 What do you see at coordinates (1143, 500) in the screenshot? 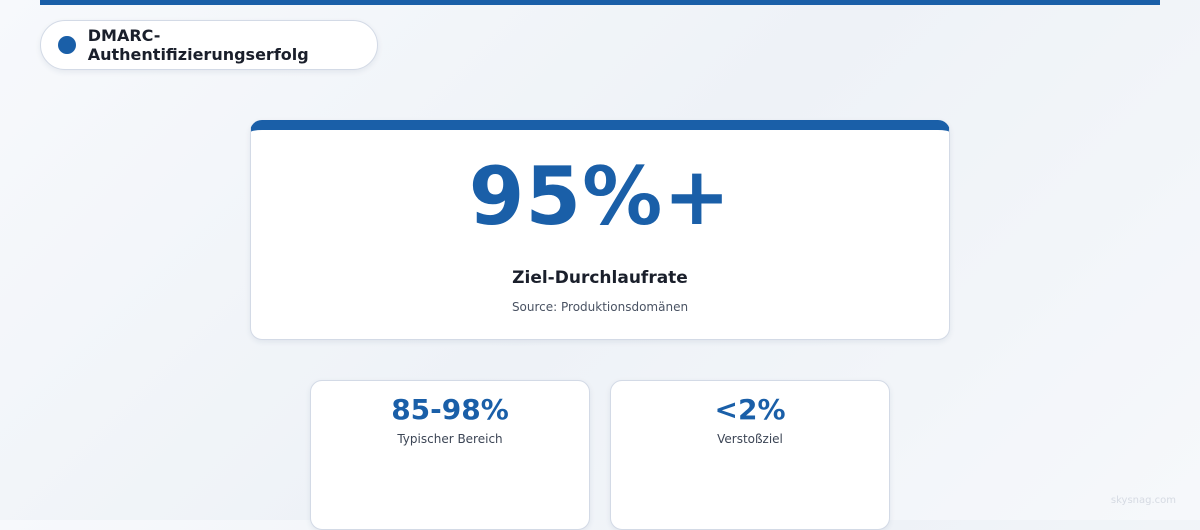
I see `watermark: skysnag.com` at bounding box center [1143, 500].